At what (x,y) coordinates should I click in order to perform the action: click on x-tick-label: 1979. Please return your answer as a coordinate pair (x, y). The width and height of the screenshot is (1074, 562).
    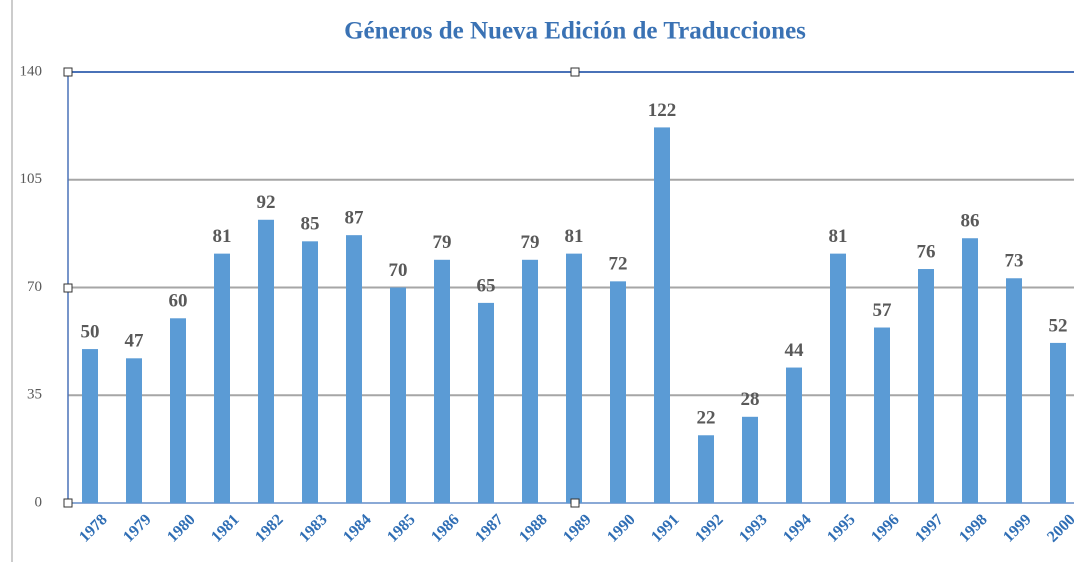
    Looking at the image, I should click on (137, 528).